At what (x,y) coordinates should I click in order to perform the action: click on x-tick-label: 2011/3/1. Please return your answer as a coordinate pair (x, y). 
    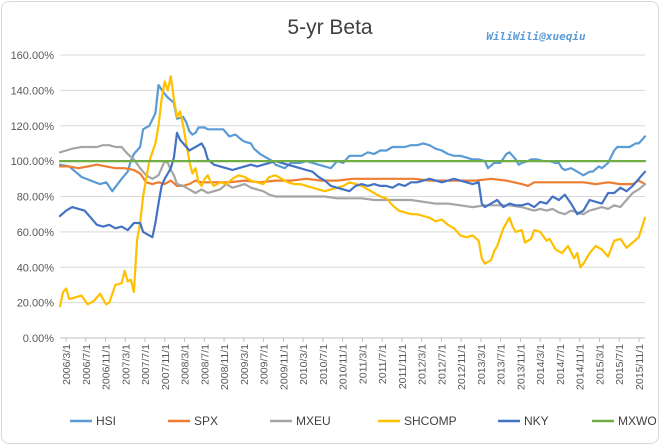
    Looking at the image, I should click on (363, 364).